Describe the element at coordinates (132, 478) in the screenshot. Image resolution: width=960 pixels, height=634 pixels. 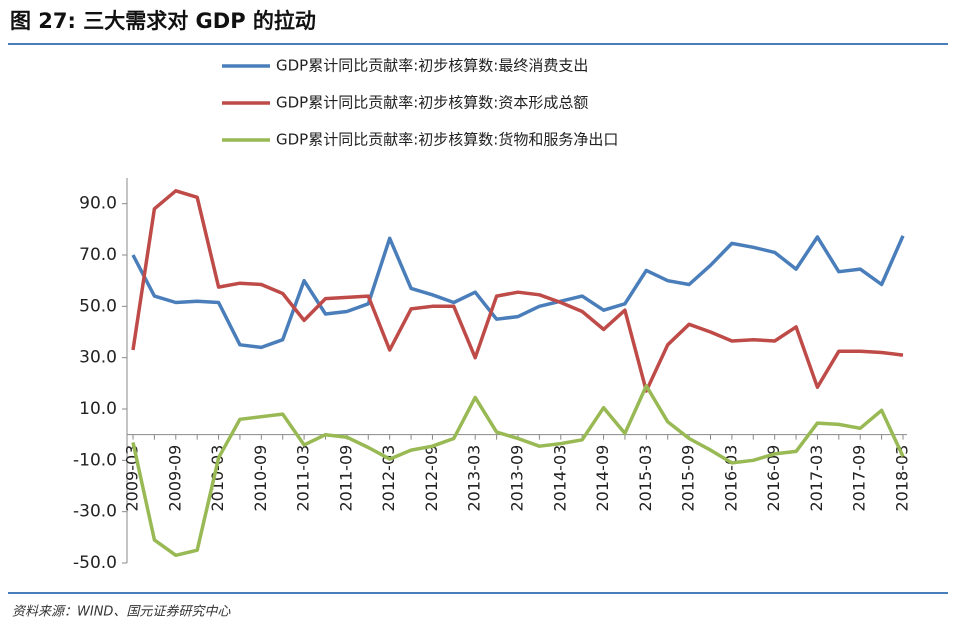
I see `x-tick-label: 2009-03` at that location.